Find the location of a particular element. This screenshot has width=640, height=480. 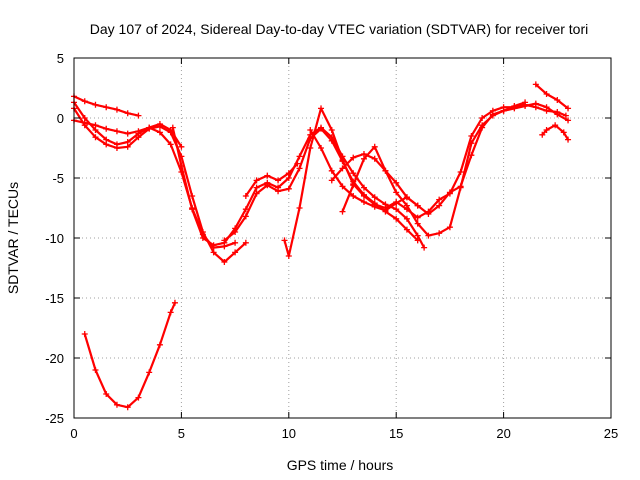

series-sat-m is located at coordinates (552, 96).